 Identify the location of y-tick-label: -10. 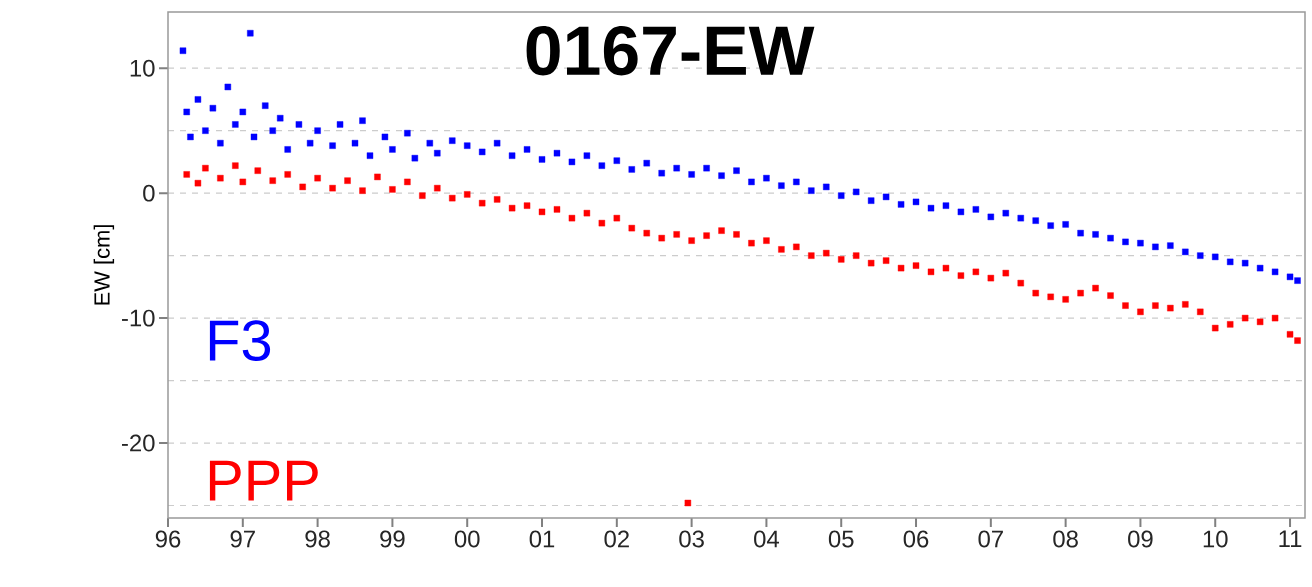
(138, 318).